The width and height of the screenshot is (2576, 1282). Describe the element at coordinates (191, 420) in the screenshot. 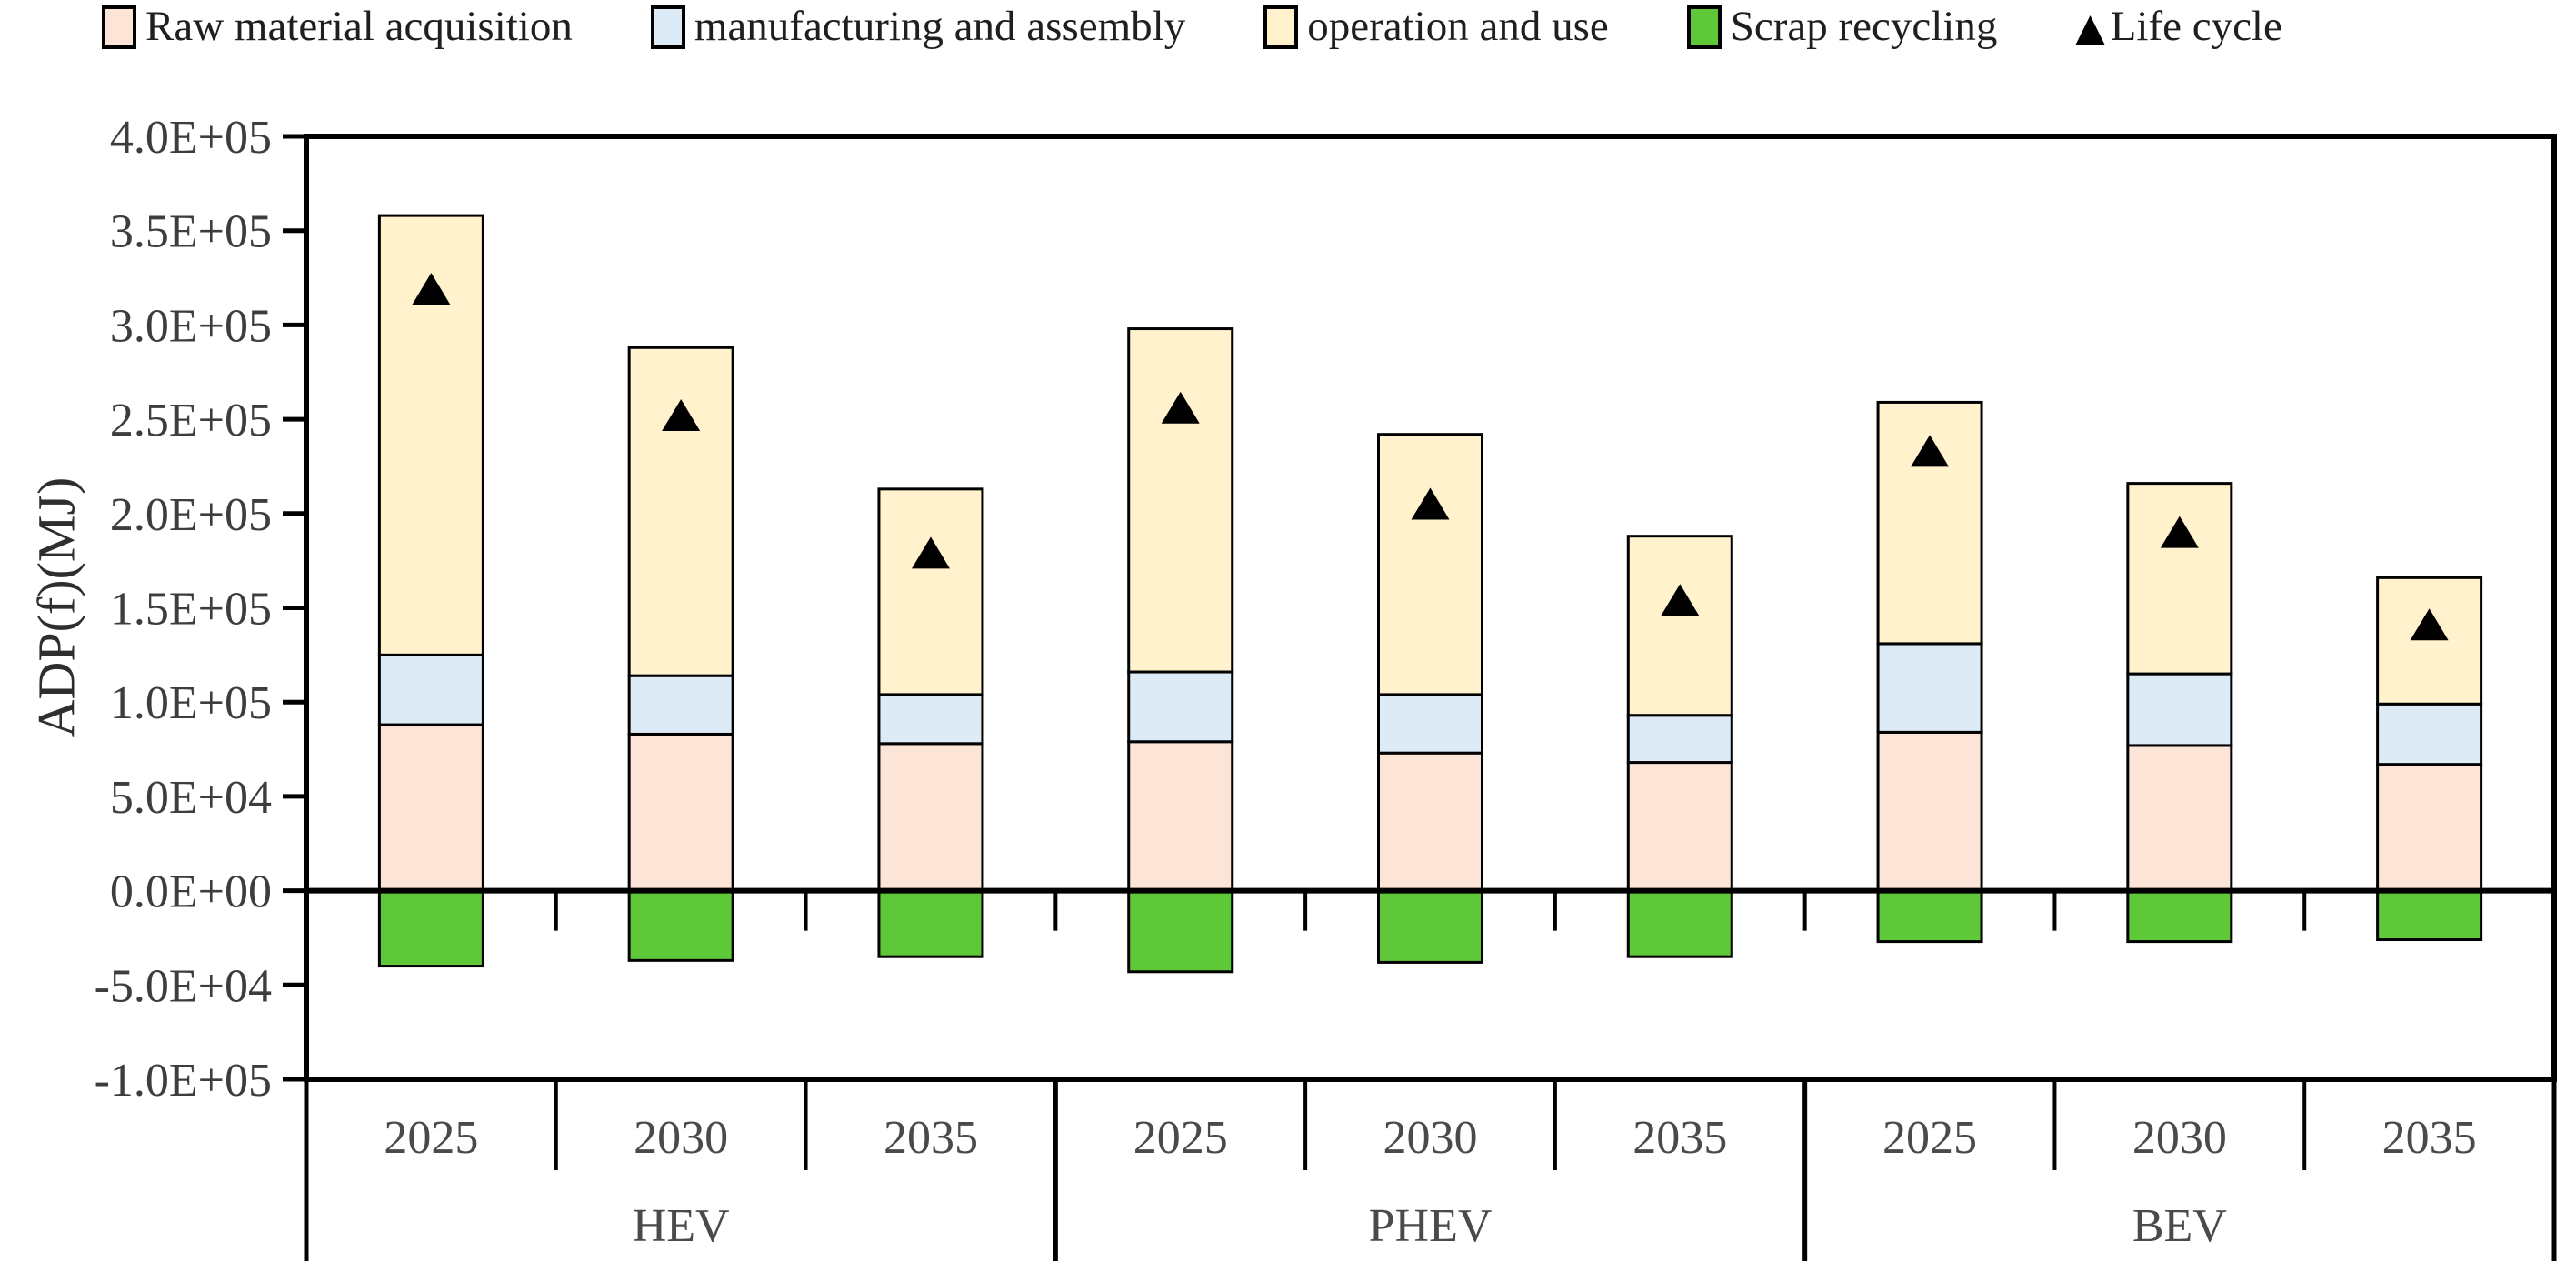

I see `y-tick-label: 2.5E+05` at that location.